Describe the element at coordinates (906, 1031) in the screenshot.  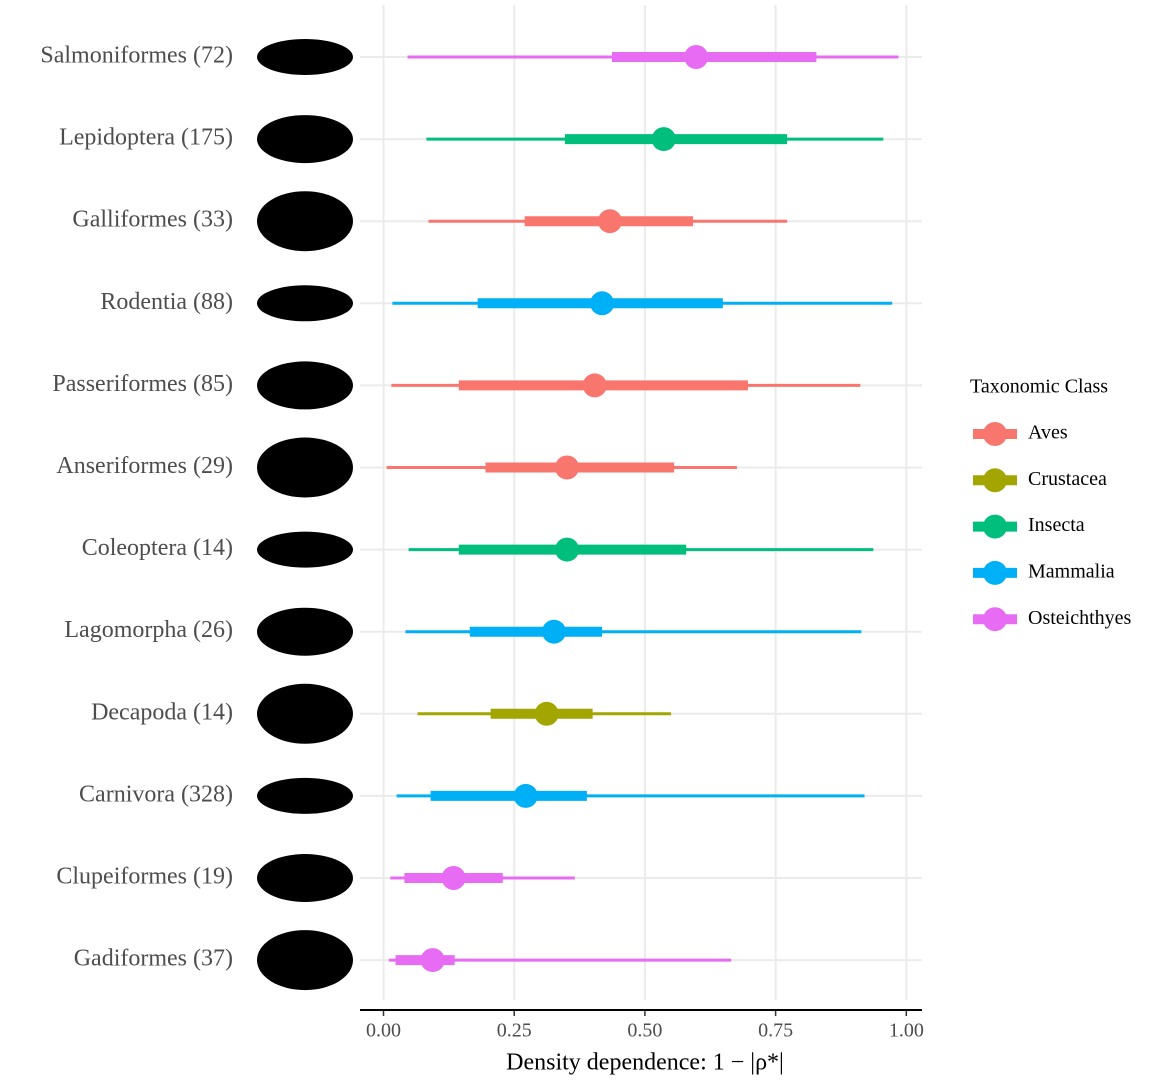
I see `x-tick-label: 1.00` at that location.